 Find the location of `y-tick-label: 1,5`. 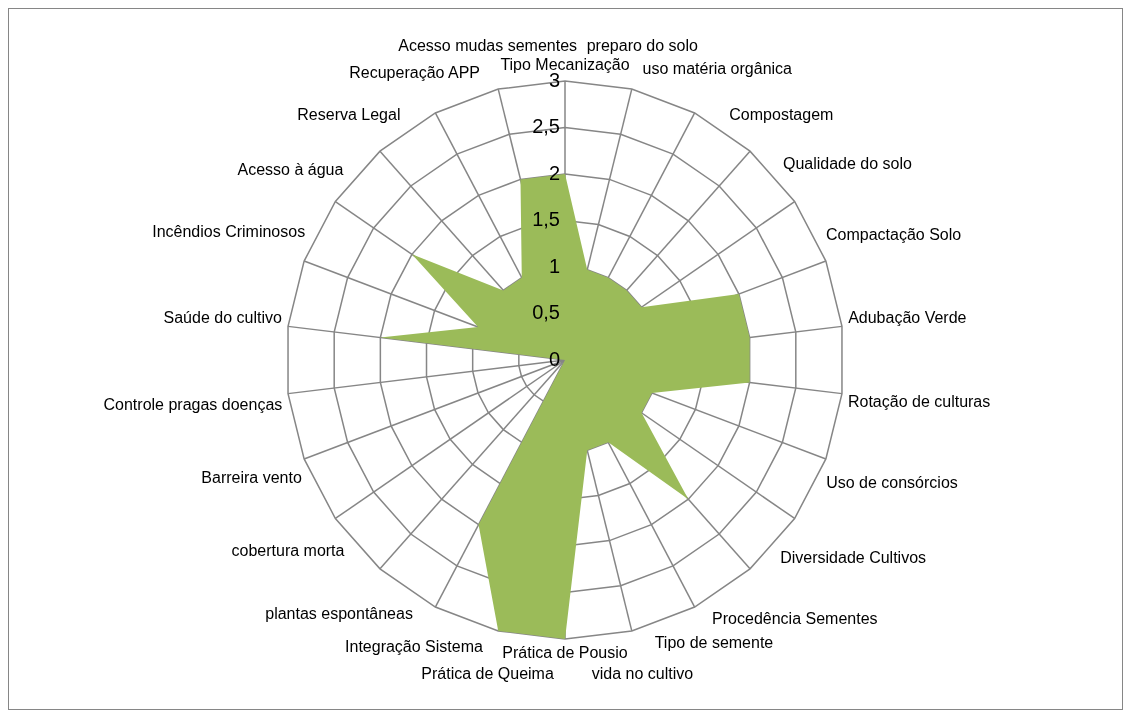

y-tick-label: 1,5 is located at coordinates (546, 219).